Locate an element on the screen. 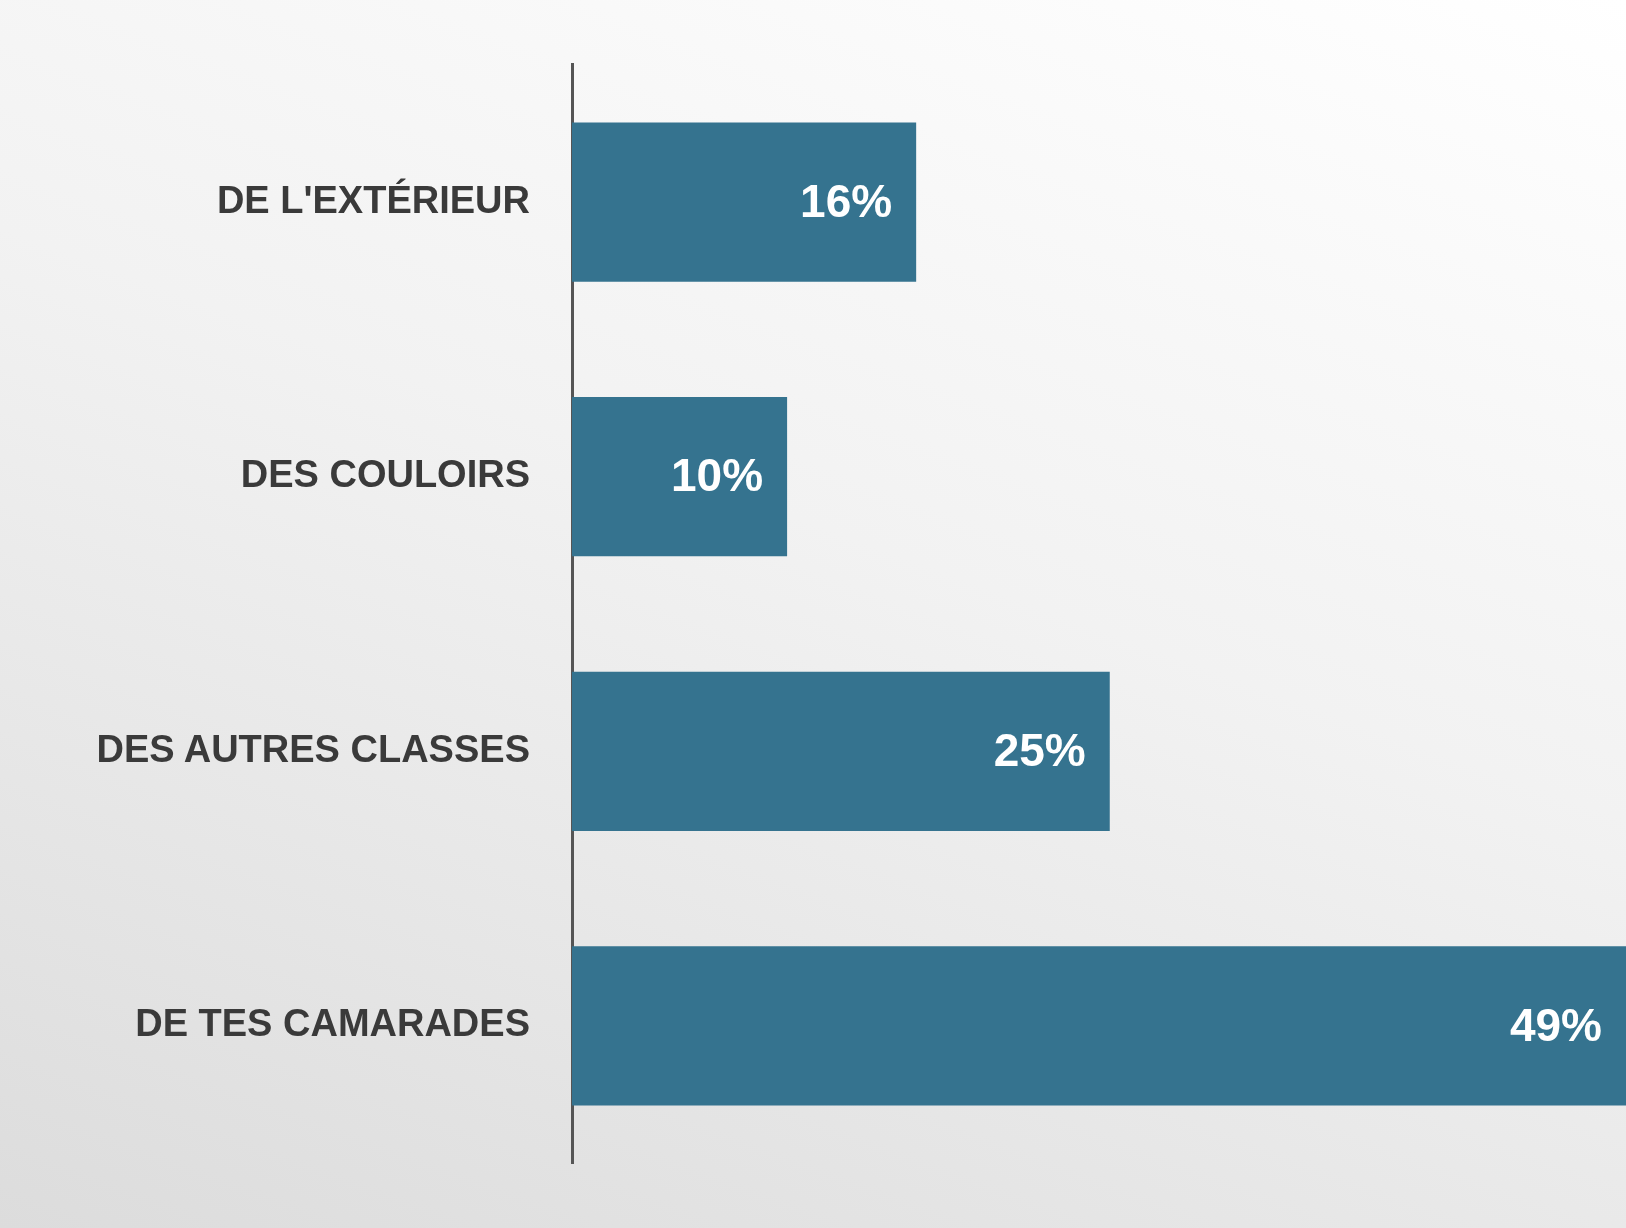  data-label: 49% is located at coordinates (1555, 1024).